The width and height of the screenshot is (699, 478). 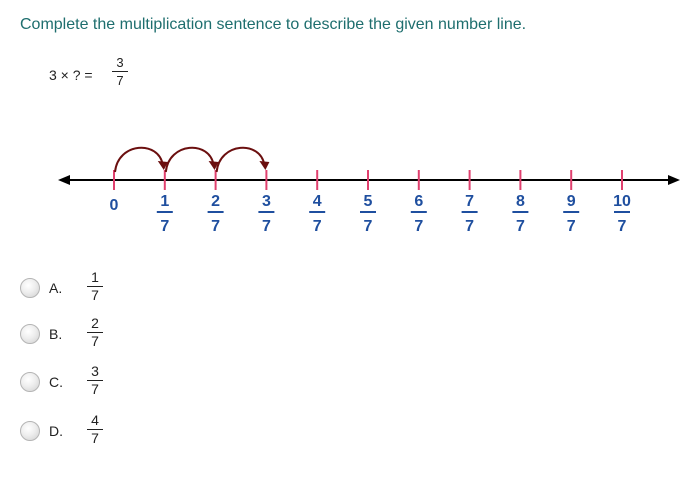 I want to click on right-arrow-icon, so click(x=674, y=180).